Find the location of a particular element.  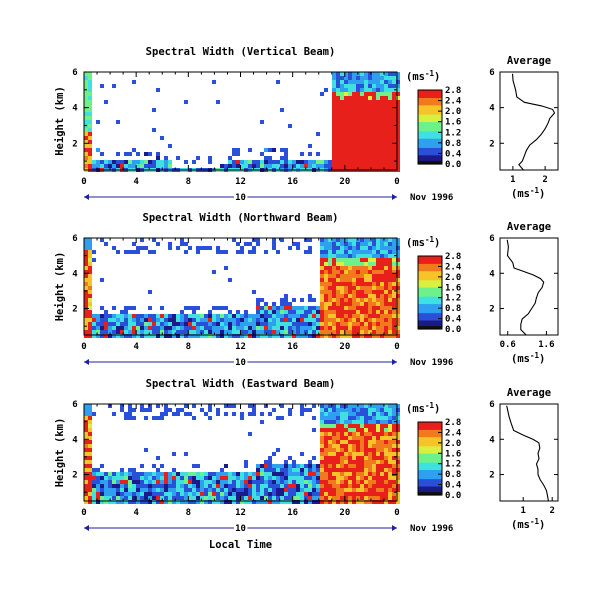

x-tick-label: 8 is located at coordinates (188, 347).